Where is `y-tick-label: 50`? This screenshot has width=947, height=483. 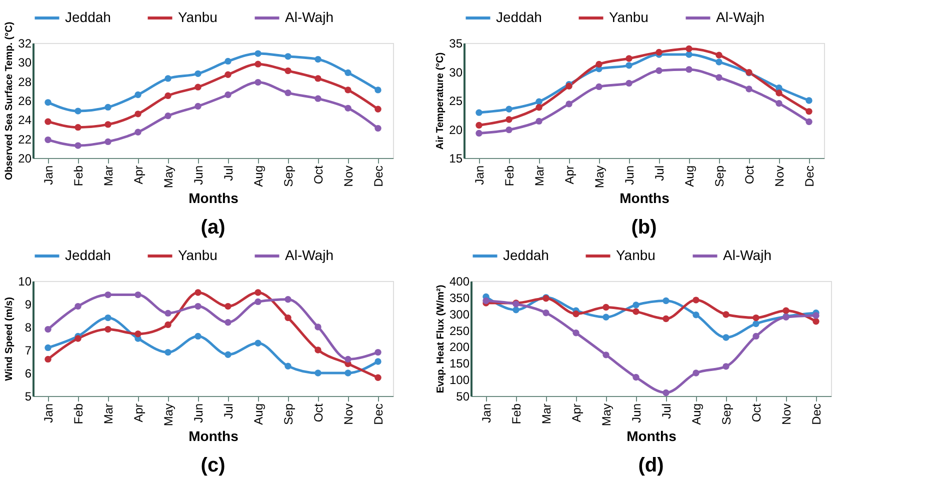
y-tick-label: 50 is located at coordinates (463, 397).